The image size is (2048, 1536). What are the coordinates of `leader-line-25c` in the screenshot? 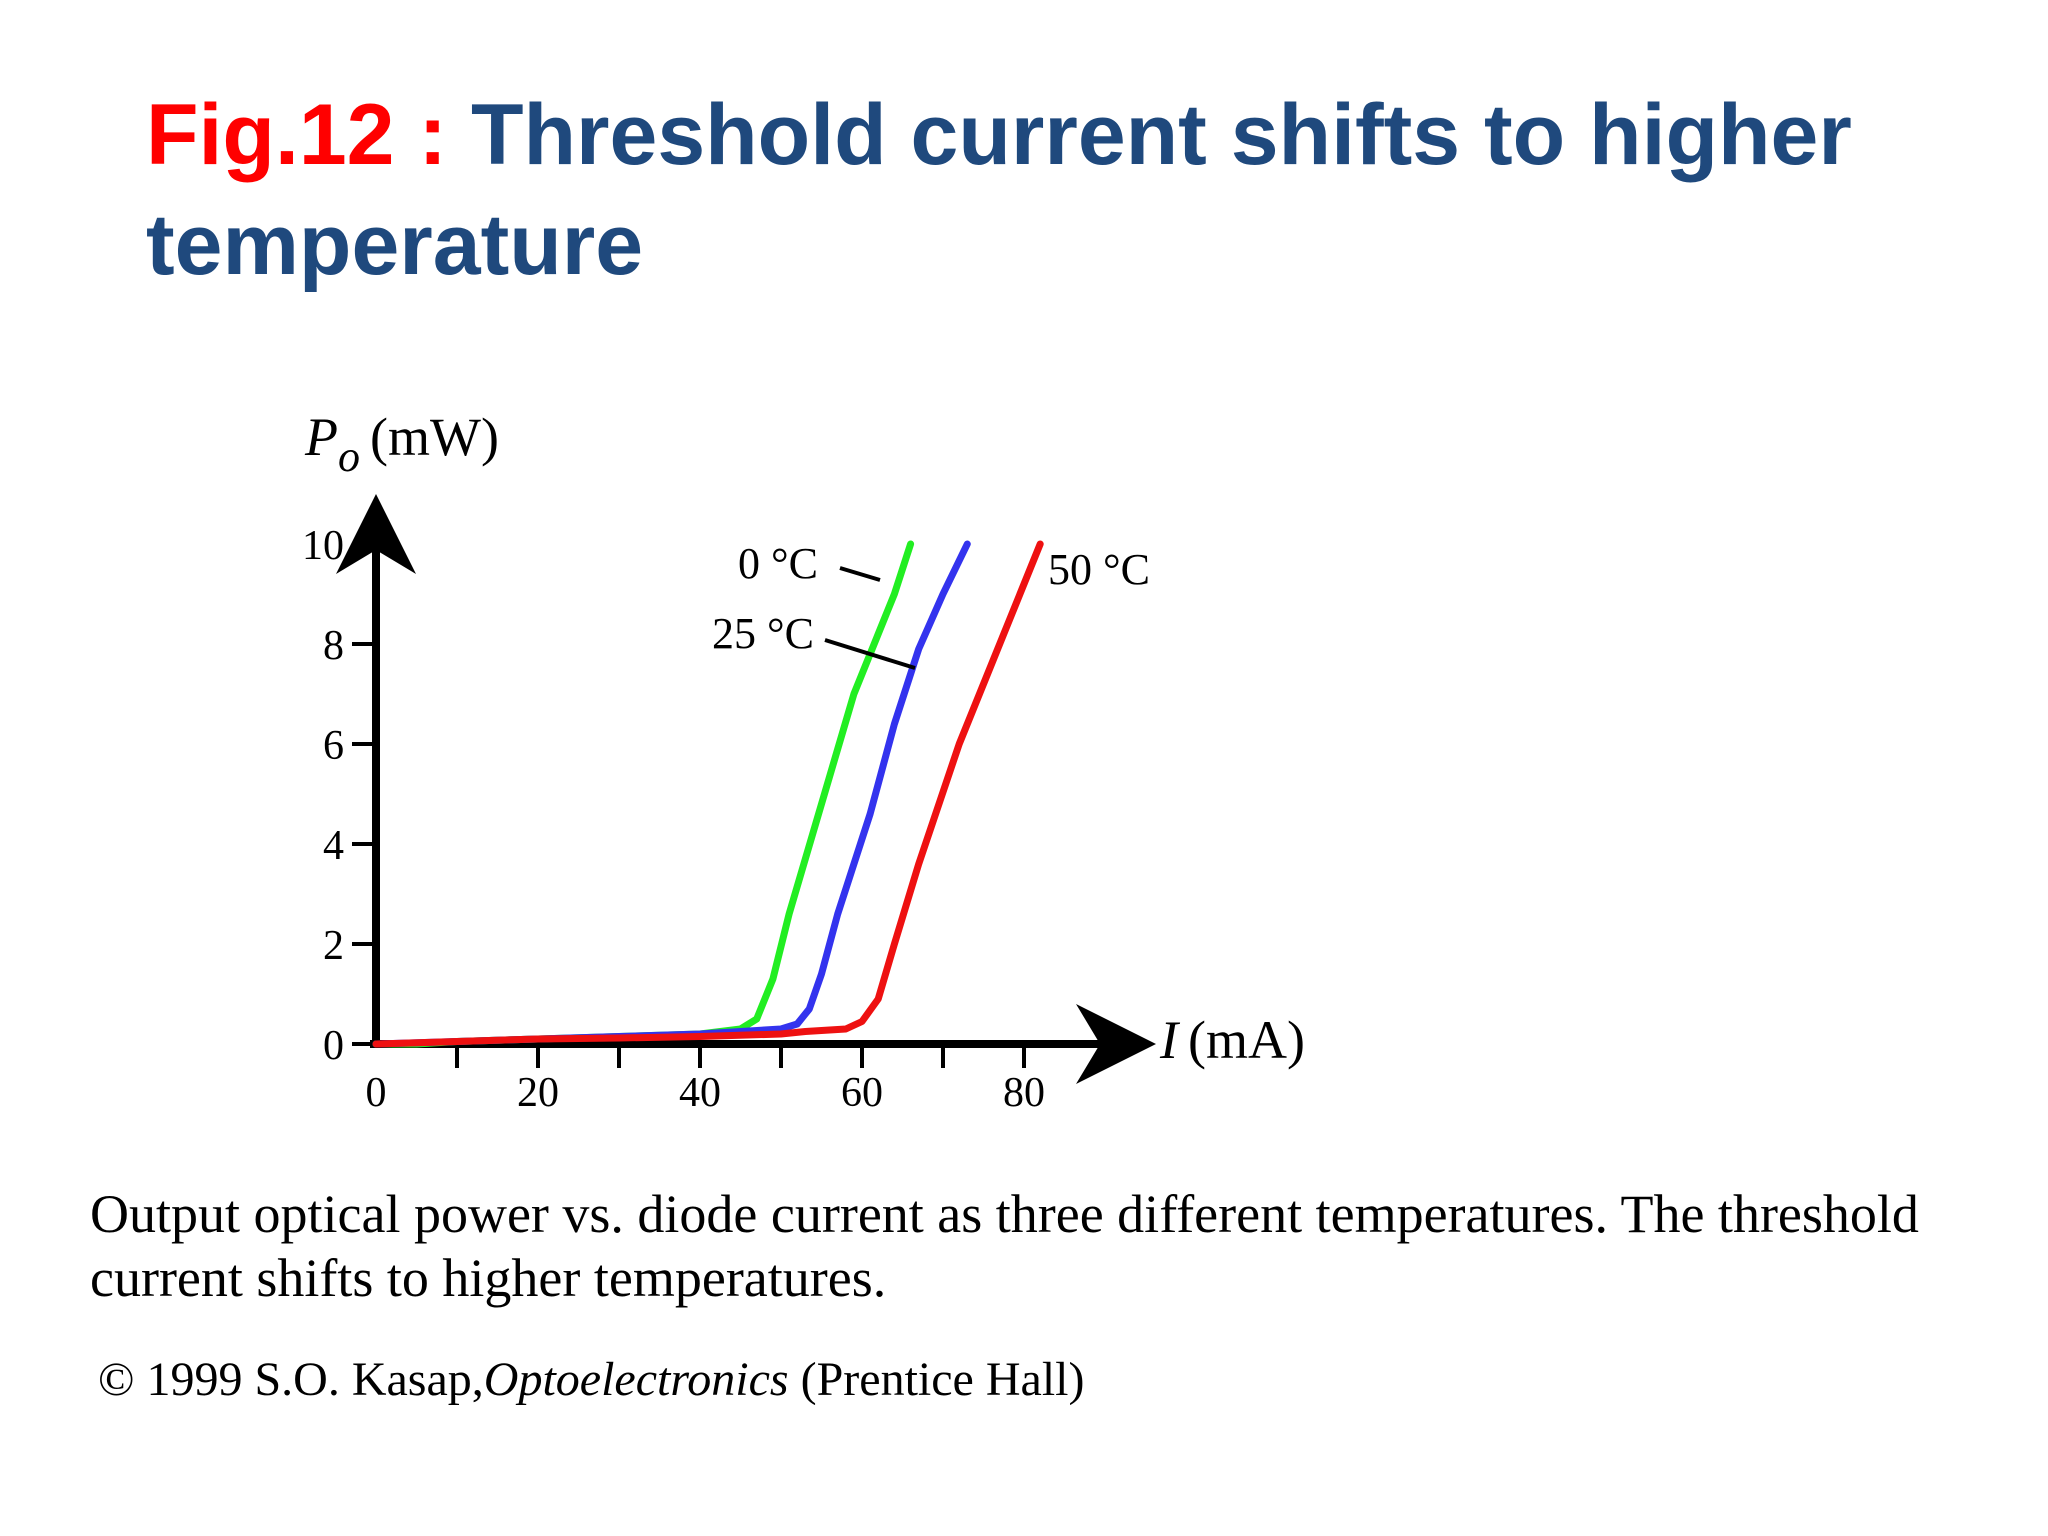 It's located at (870, 654).